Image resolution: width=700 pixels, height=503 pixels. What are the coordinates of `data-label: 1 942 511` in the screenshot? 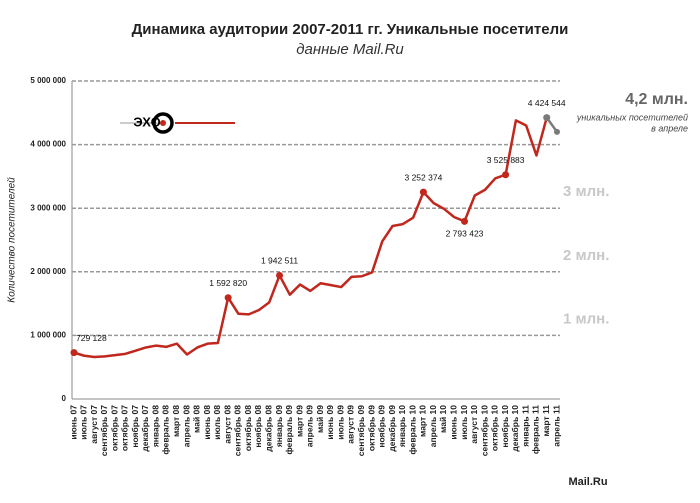 It's located at (279, 261).